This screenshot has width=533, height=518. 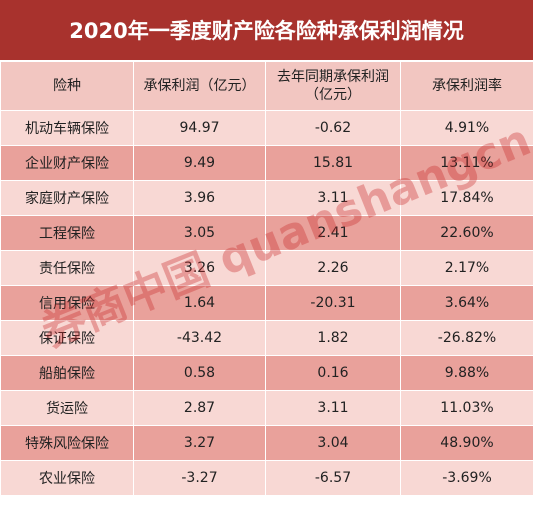 I want to click on table-row: 船舶保险 0.58 0.16 9.88%, so click(x=266, y=373).